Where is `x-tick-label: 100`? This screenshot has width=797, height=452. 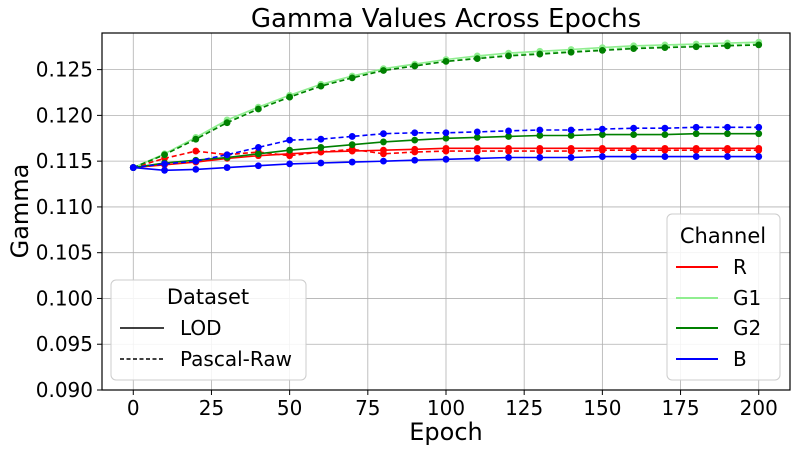
x-tick-label: 100 is located at coordinates (446, 408).